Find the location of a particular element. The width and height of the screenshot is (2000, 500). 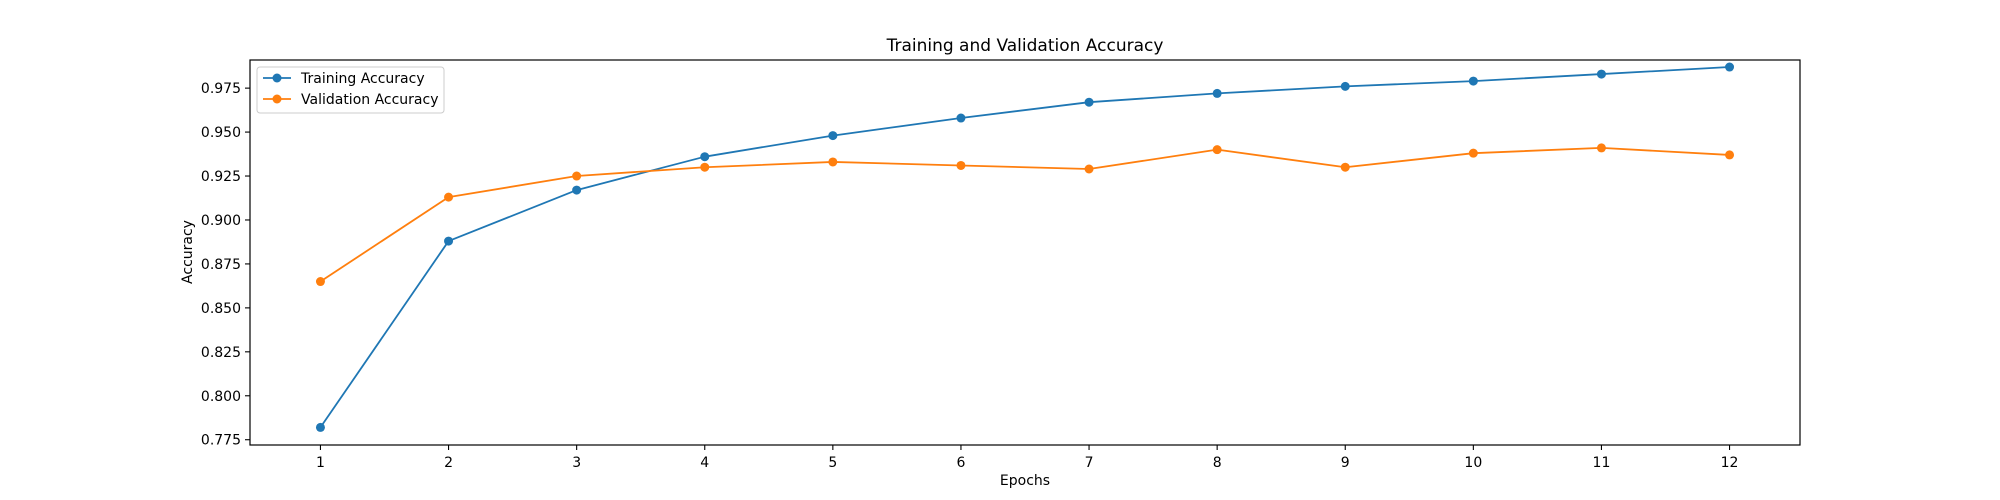

x-tick-label: 8 is located at coordinates (1217, 463).